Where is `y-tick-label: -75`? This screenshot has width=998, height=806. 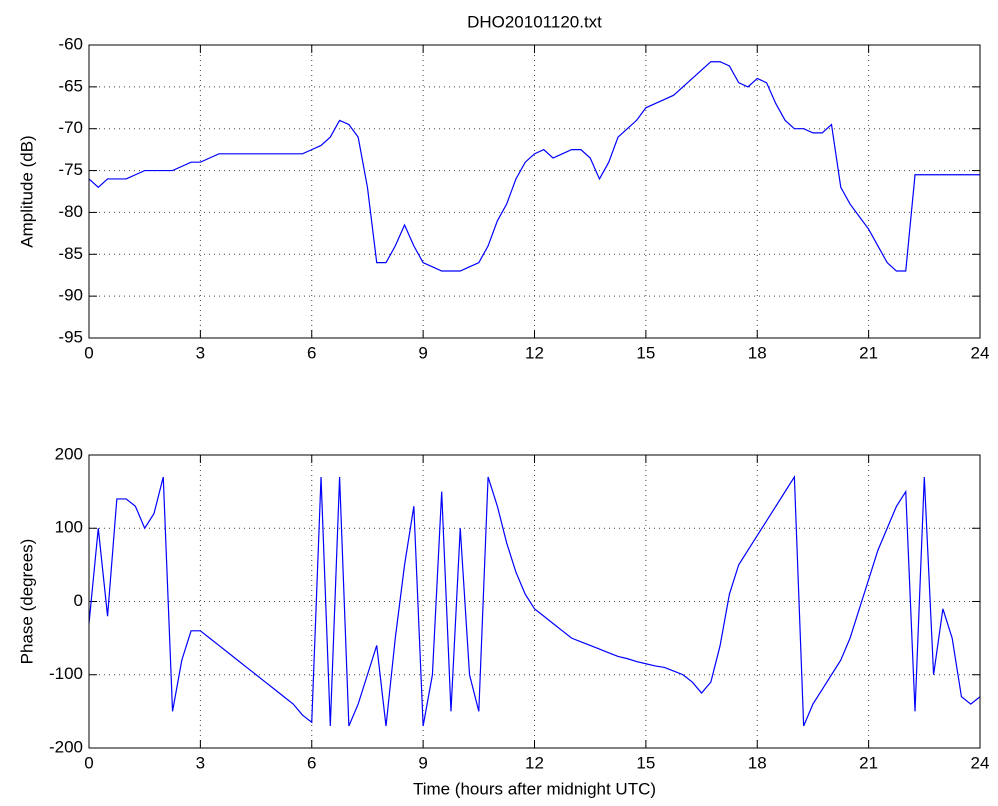 y-tick-label: -75 is located at coordinates (70, 169).